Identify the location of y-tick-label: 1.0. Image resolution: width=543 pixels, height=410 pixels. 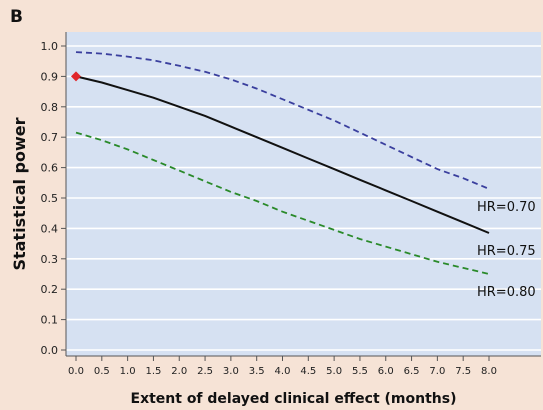
(50, 46).